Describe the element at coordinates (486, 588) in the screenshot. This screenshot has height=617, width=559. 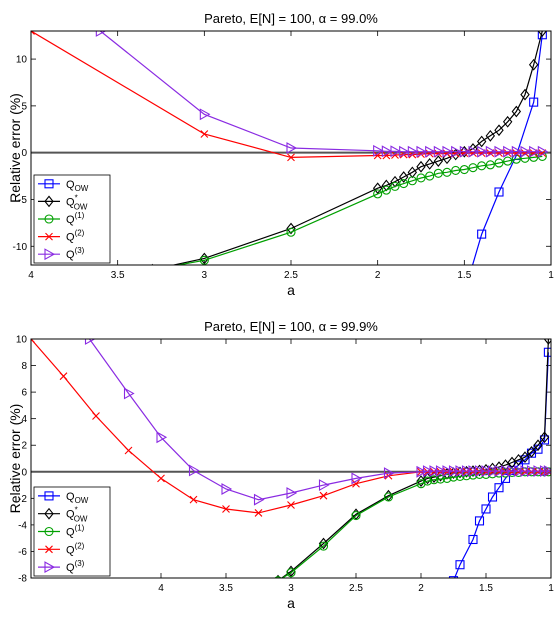
I see `x-tick-label: 1.5` at that location.